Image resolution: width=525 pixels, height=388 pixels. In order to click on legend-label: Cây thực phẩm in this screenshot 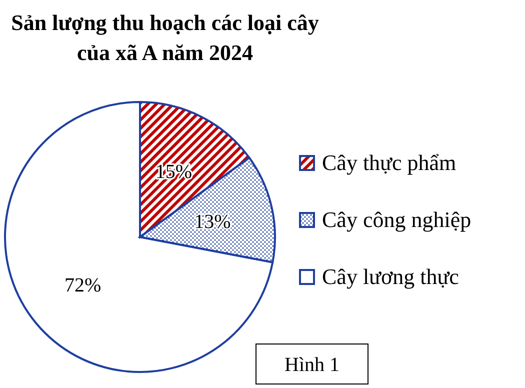, I will do `click(389, 162)`.